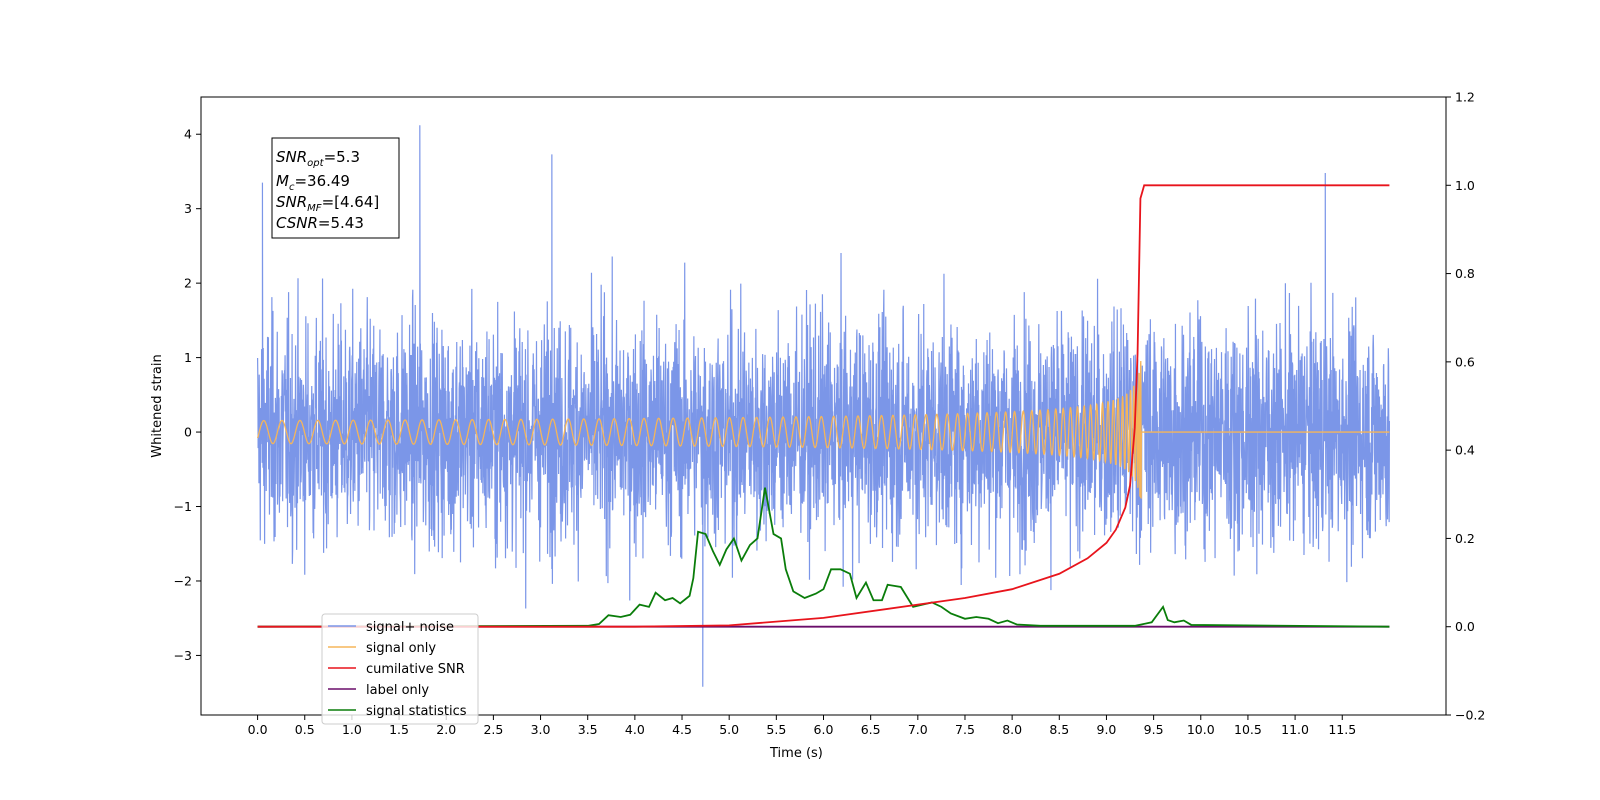  What do you see at coordinates (541, 729) in the screenshot?
I see `x-tick-label: 3.0` at bounding box center [541, 729].